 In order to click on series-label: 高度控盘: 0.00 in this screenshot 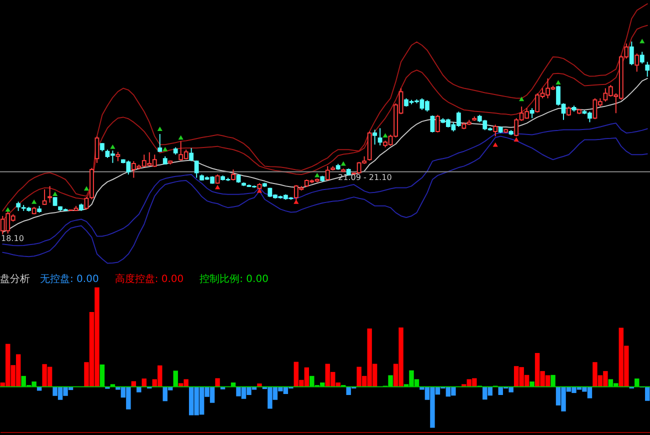, I will do `click(149, 279)`.